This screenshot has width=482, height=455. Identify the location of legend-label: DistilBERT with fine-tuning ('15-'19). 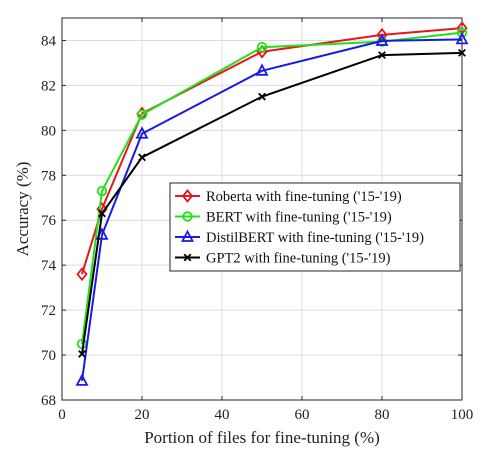
(315, 238).